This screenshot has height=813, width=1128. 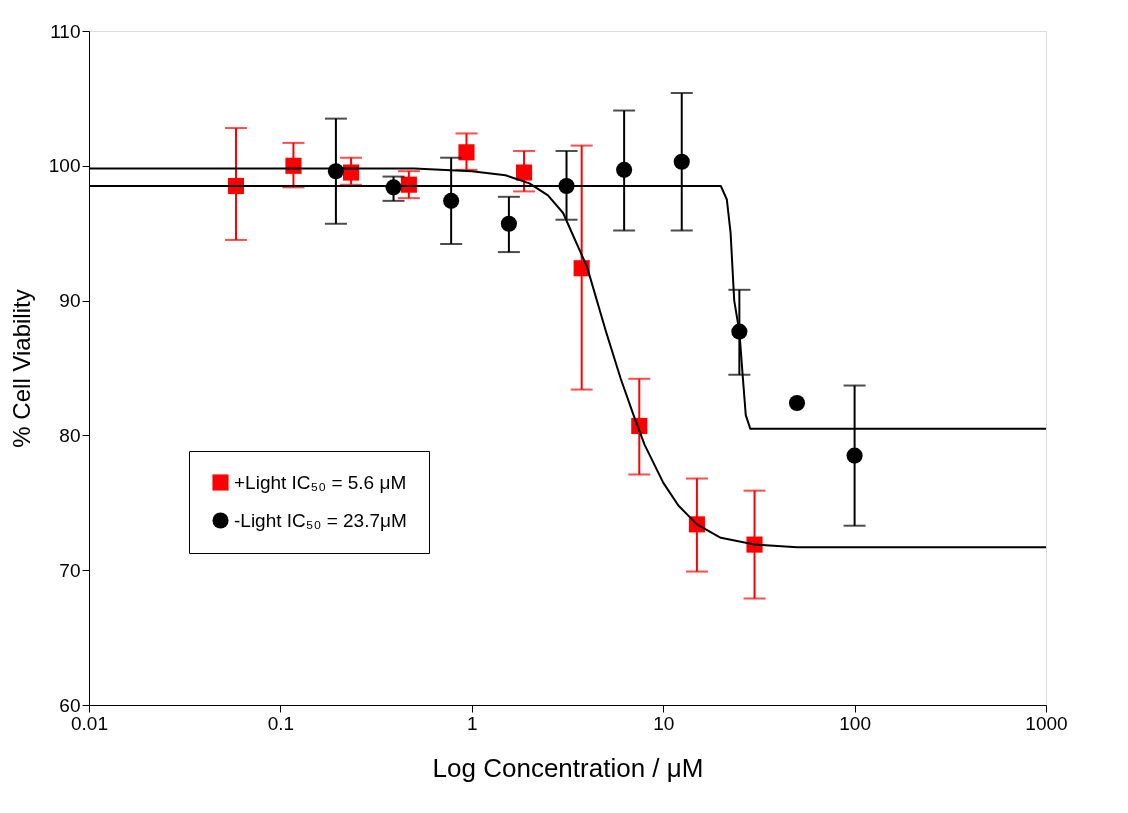 What do you see at coordinates (568, 767) in the screenshot?
I see `x-axis-title: Log Concentration / μM` at bounding box center [568, 767].